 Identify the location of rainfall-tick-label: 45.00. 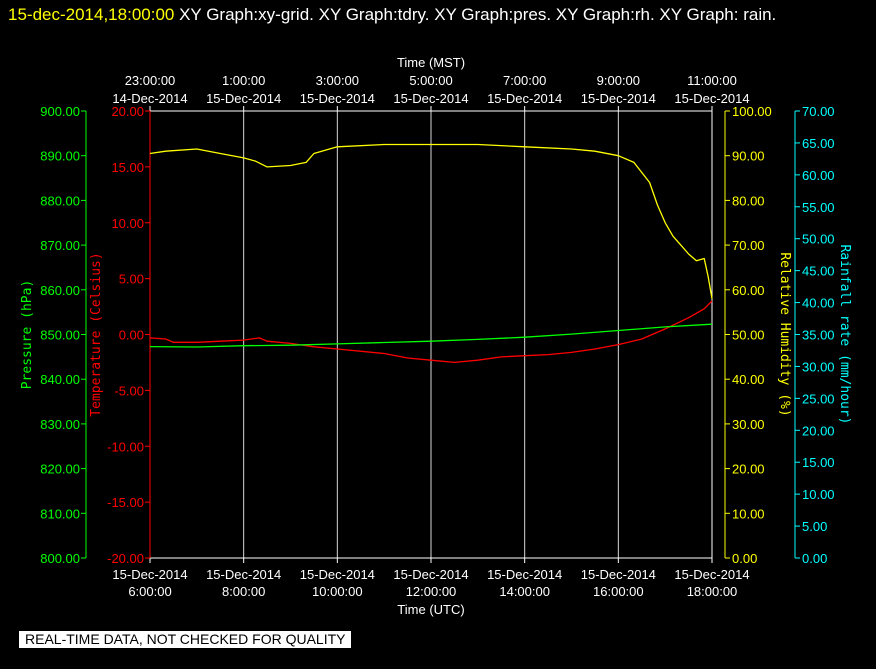
(818, 271).